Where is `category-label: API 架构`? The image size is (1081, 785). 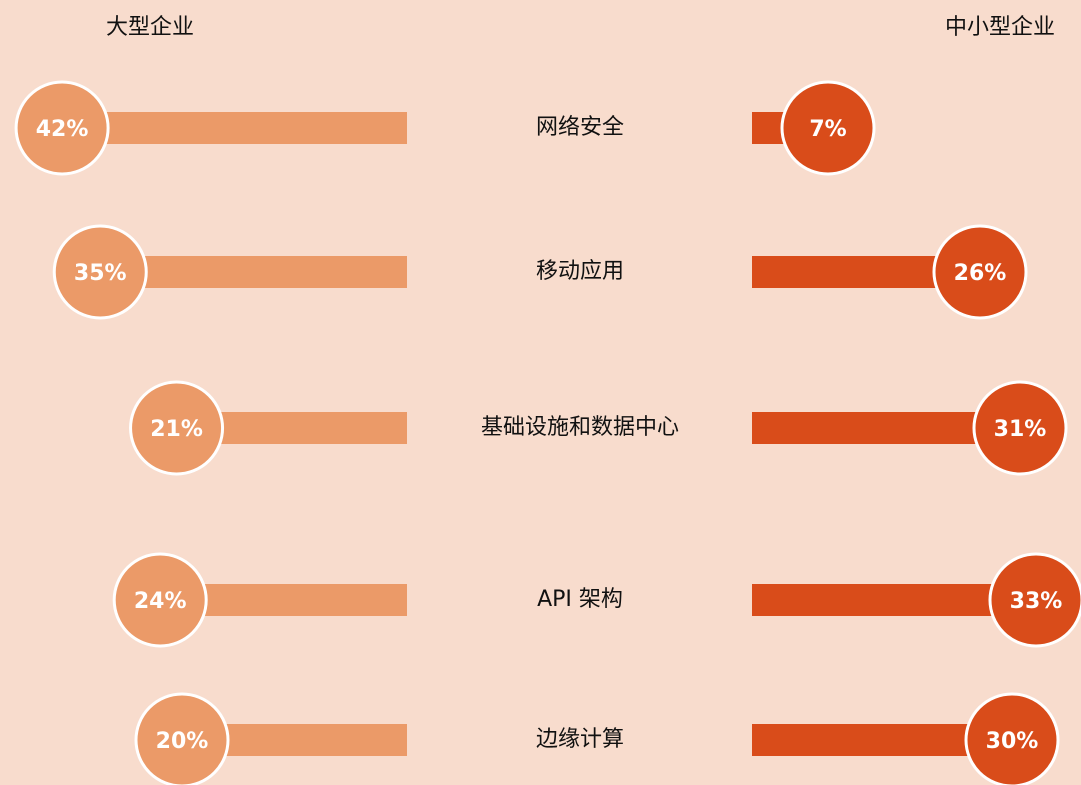 category-label: API 架构 is located at coordinates (580, 599).